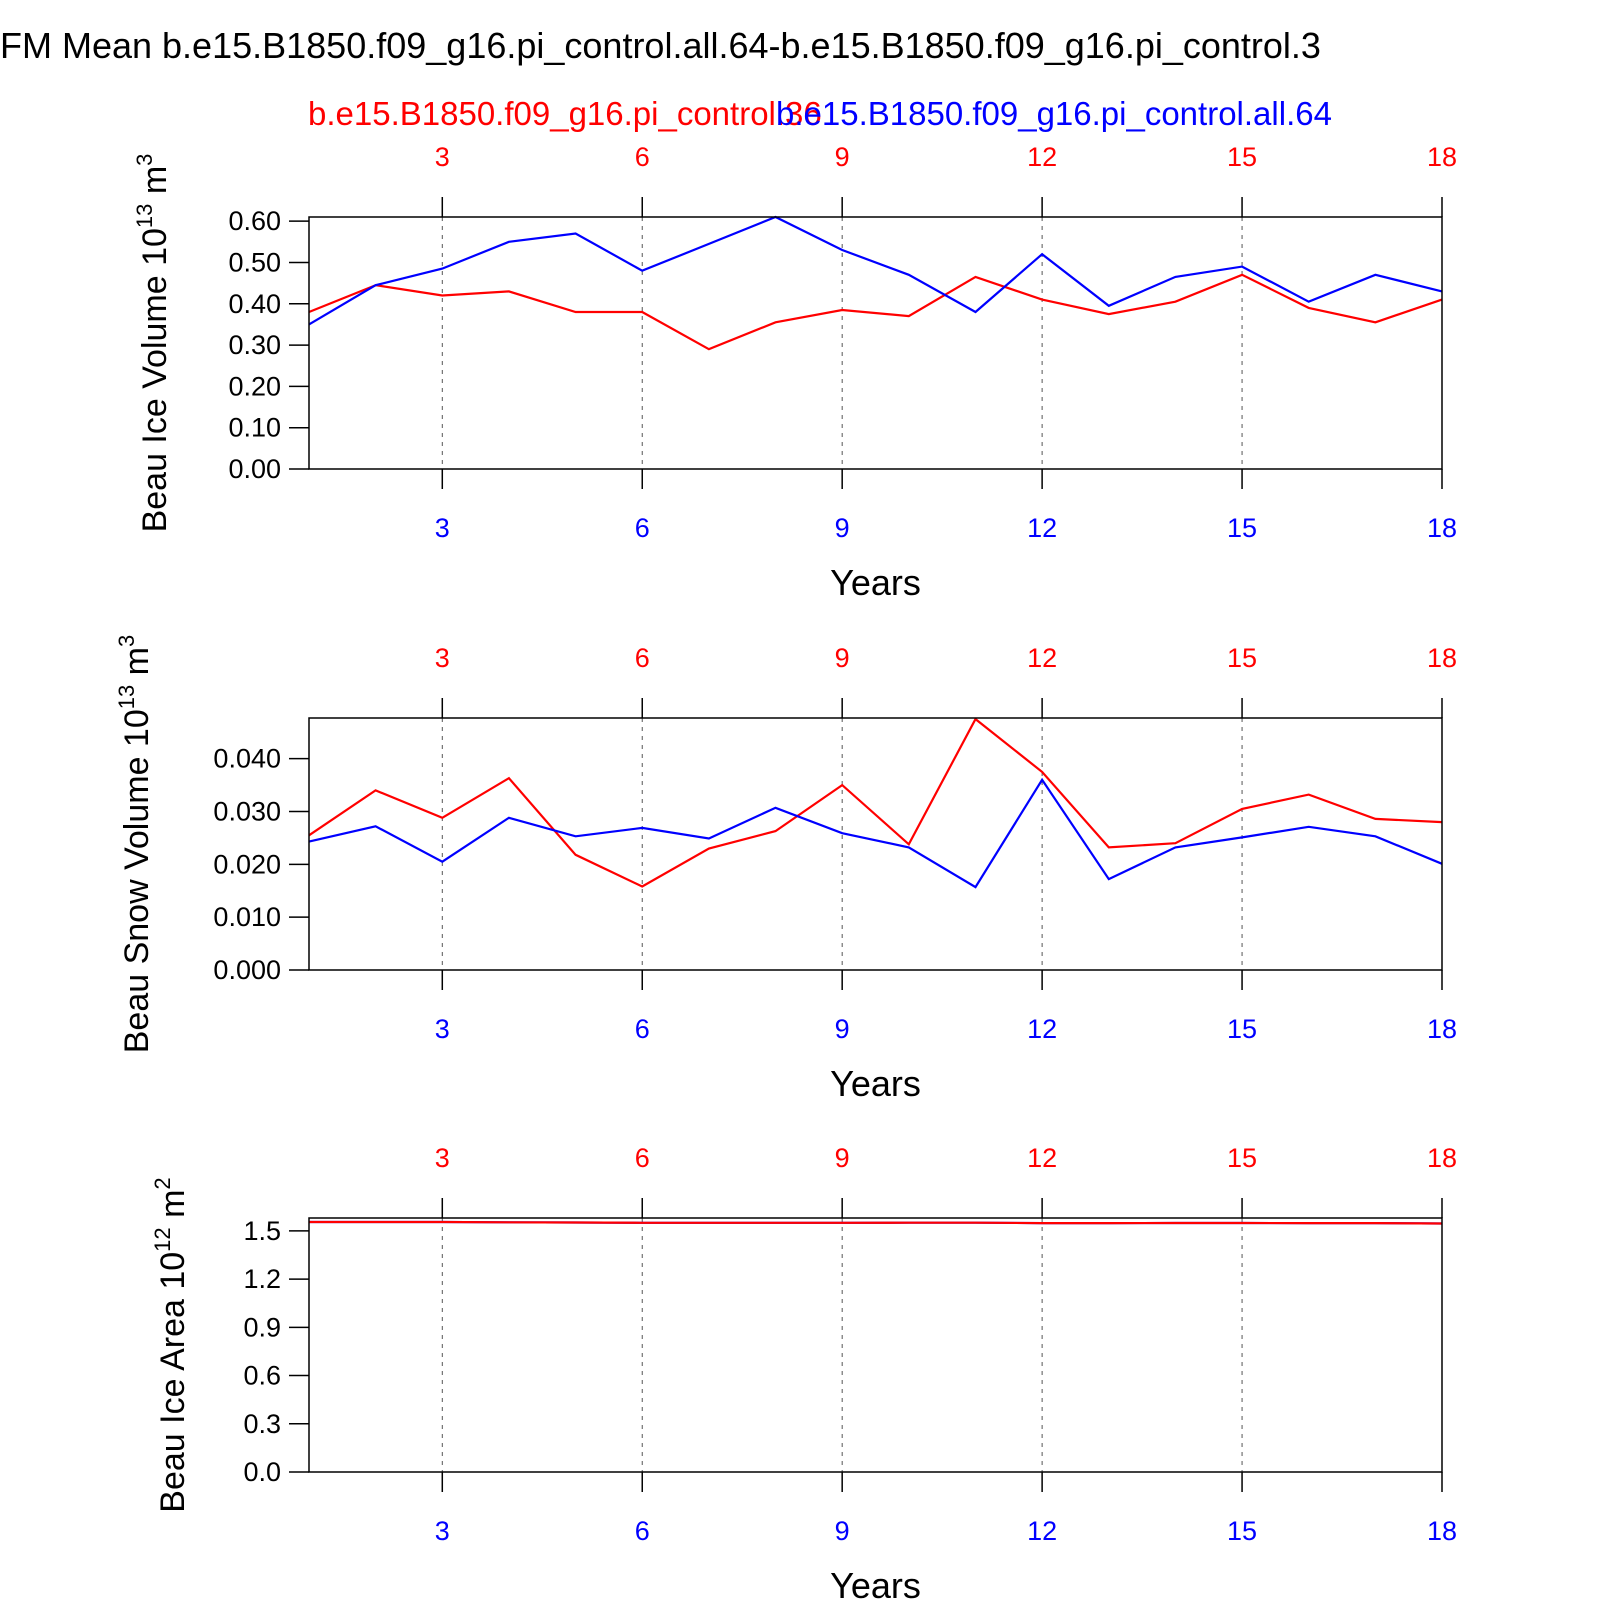  Describe the element at coordinates (254, 262) in the screenshot. I see `y-tick-label: 0.50` at that location.